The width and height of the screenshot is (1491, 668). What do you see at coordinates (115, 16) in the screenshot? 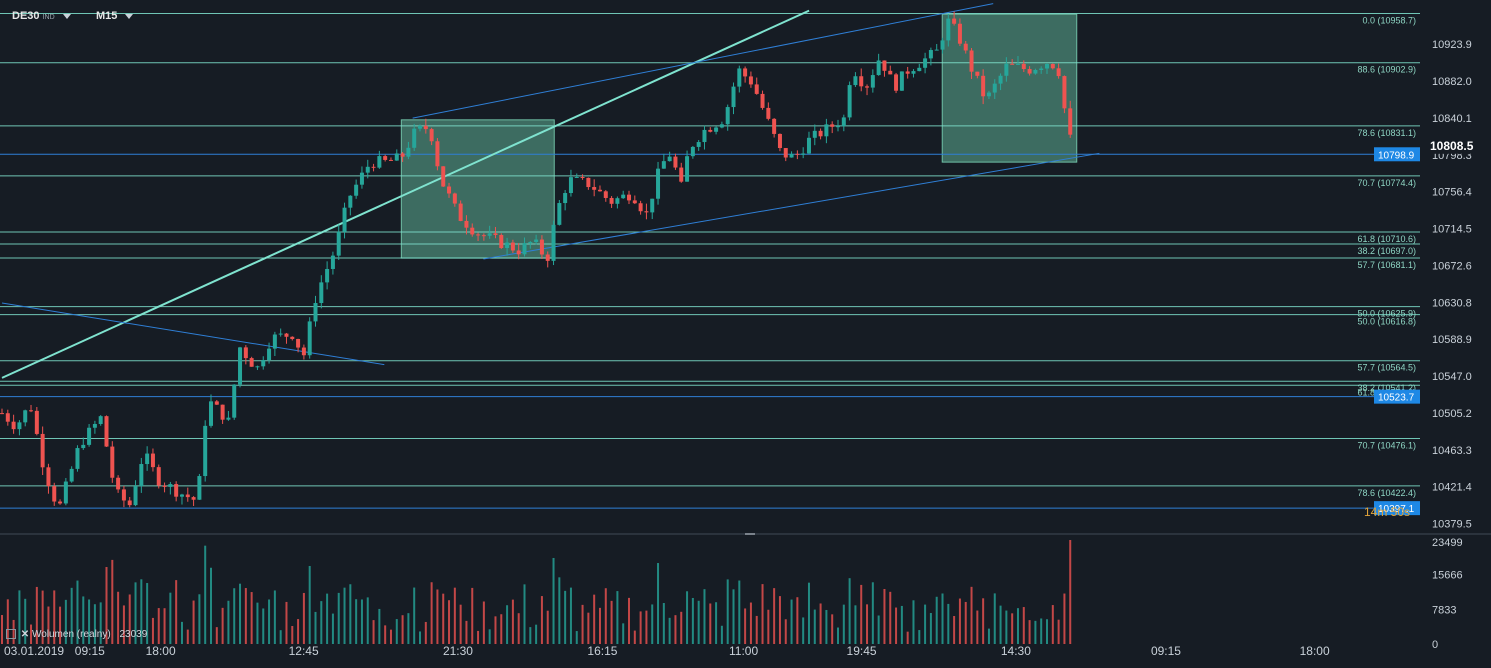
I see `interval-selector: M15` at bounding box center [115, 16].